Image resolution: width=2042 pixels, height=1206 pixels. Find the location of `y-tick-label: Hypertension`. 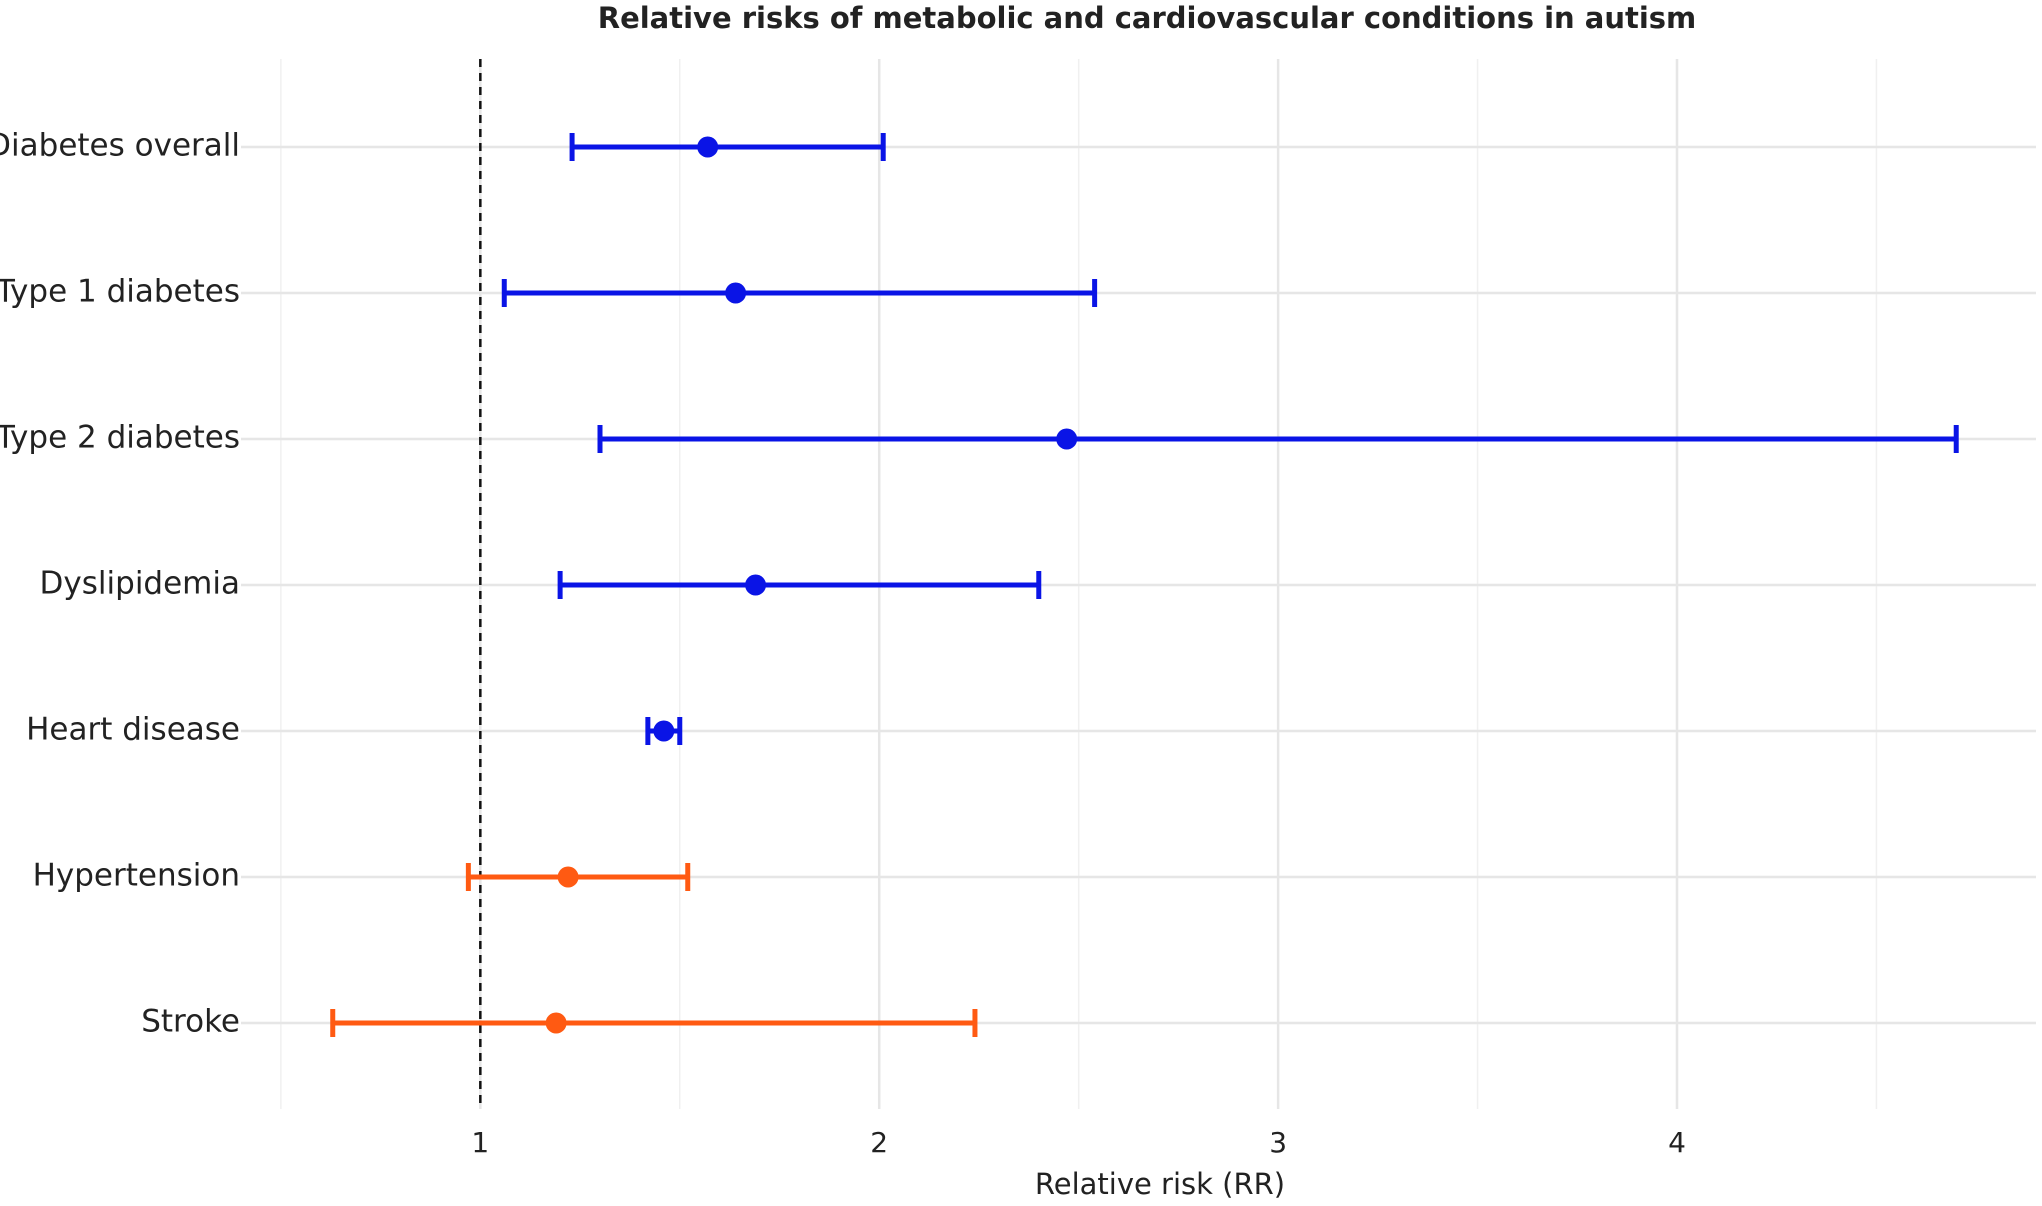

y-tick-label: Hypertension is located at coordinates (136, 876).